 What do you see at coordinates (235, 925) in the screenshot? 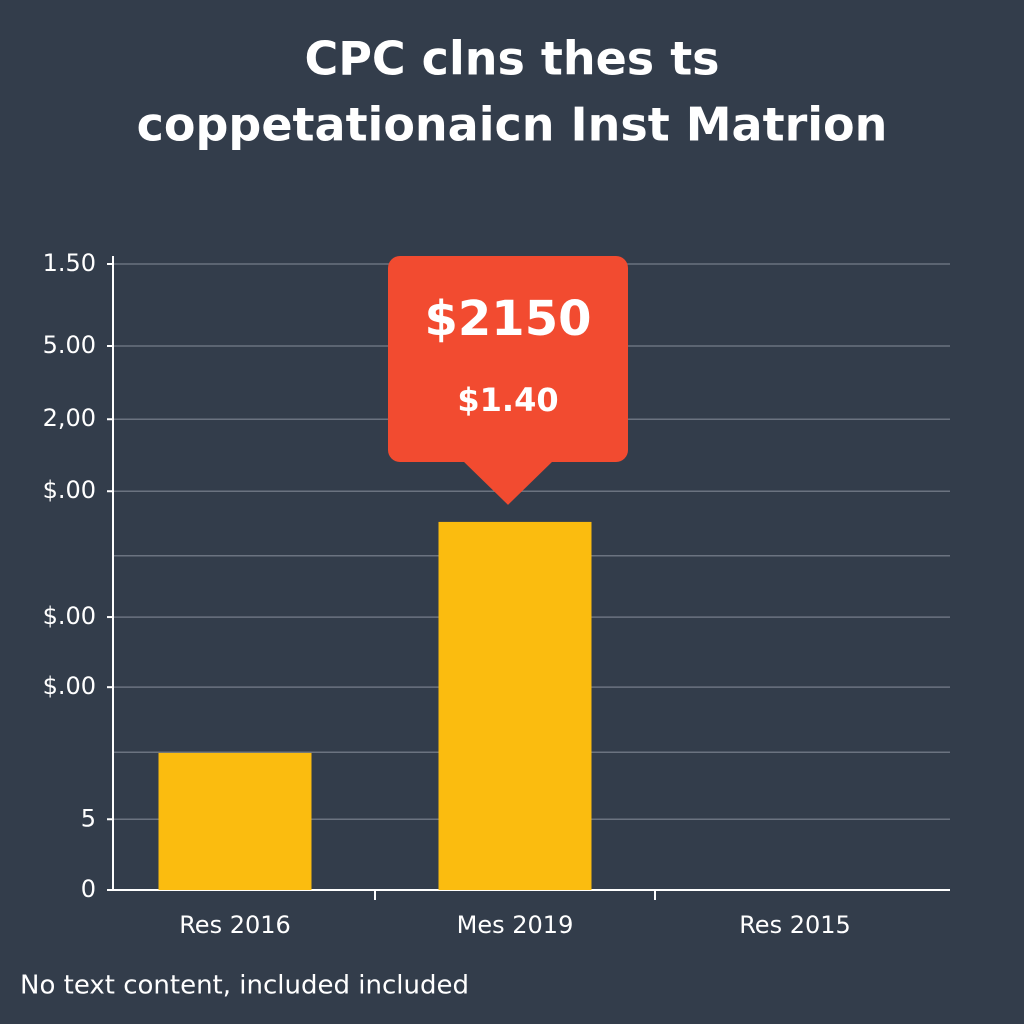
I see `x-tick-label: Res 2016` at bounding box center [235, 925].